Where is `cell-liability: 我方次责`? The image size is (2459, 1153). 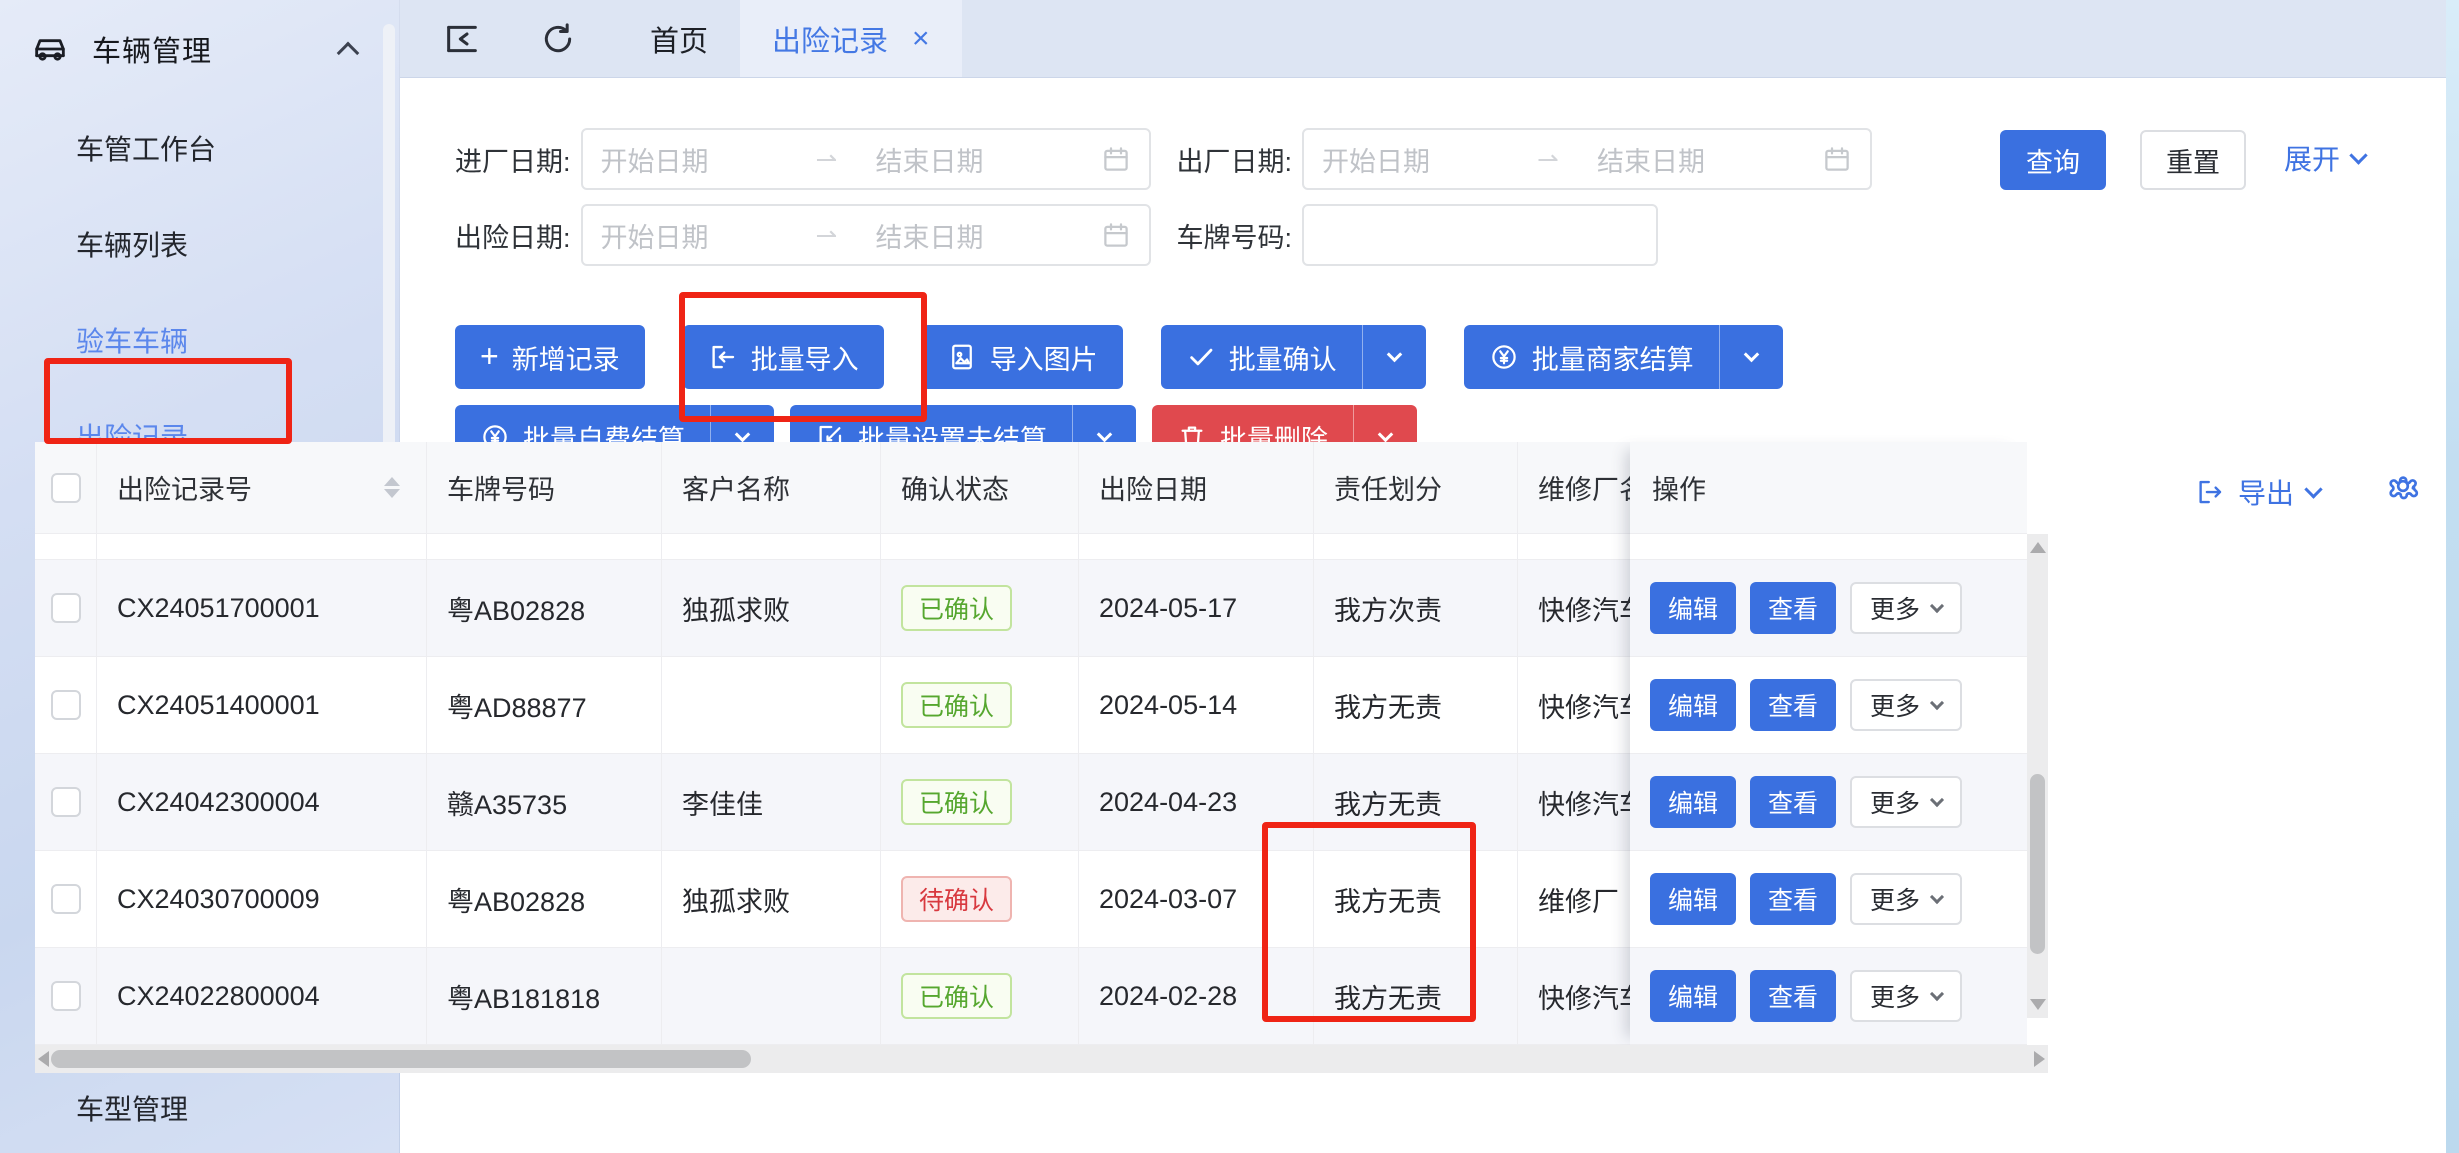 cell-liability: 我方次责 is located at coordinates (1416, 608).